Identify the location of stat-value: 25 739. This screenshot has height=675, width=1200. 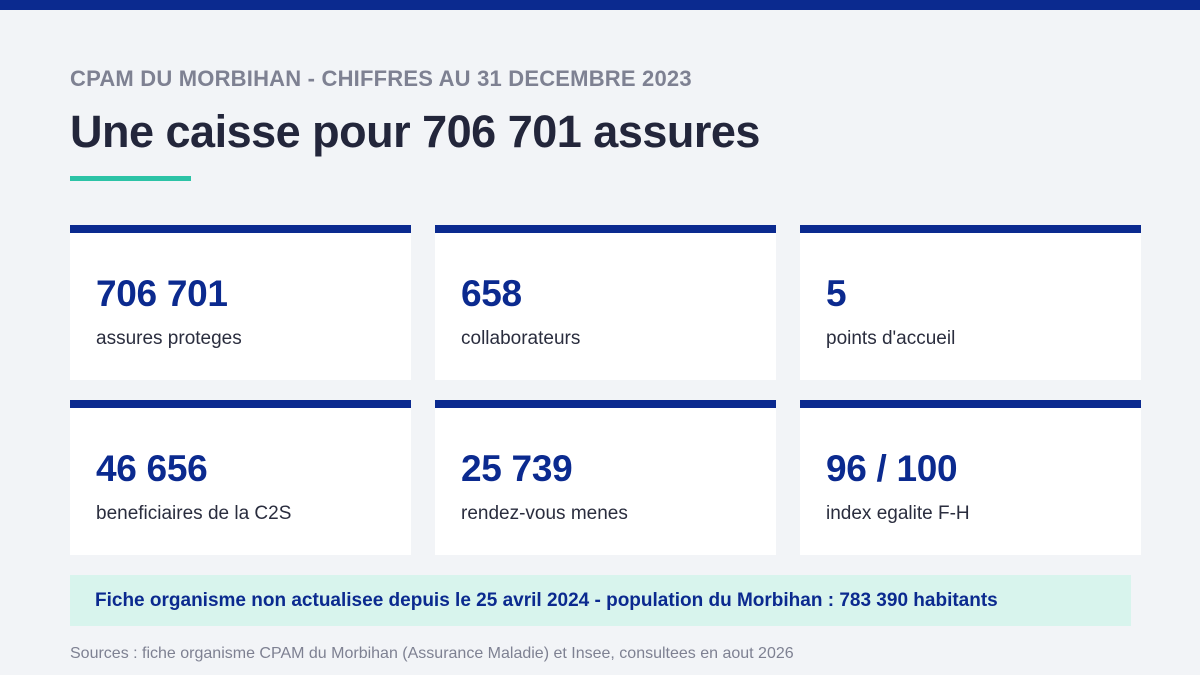
(517, 468).